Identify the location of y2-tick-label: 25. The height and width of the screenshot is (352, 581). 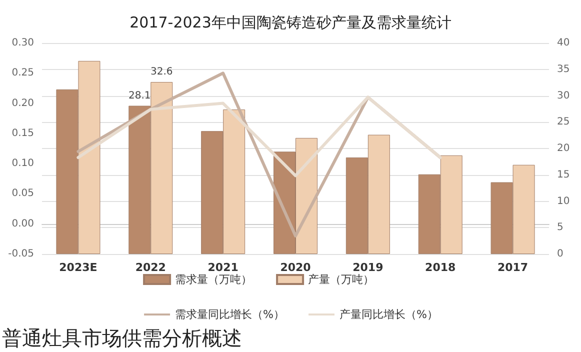
(563, 122).